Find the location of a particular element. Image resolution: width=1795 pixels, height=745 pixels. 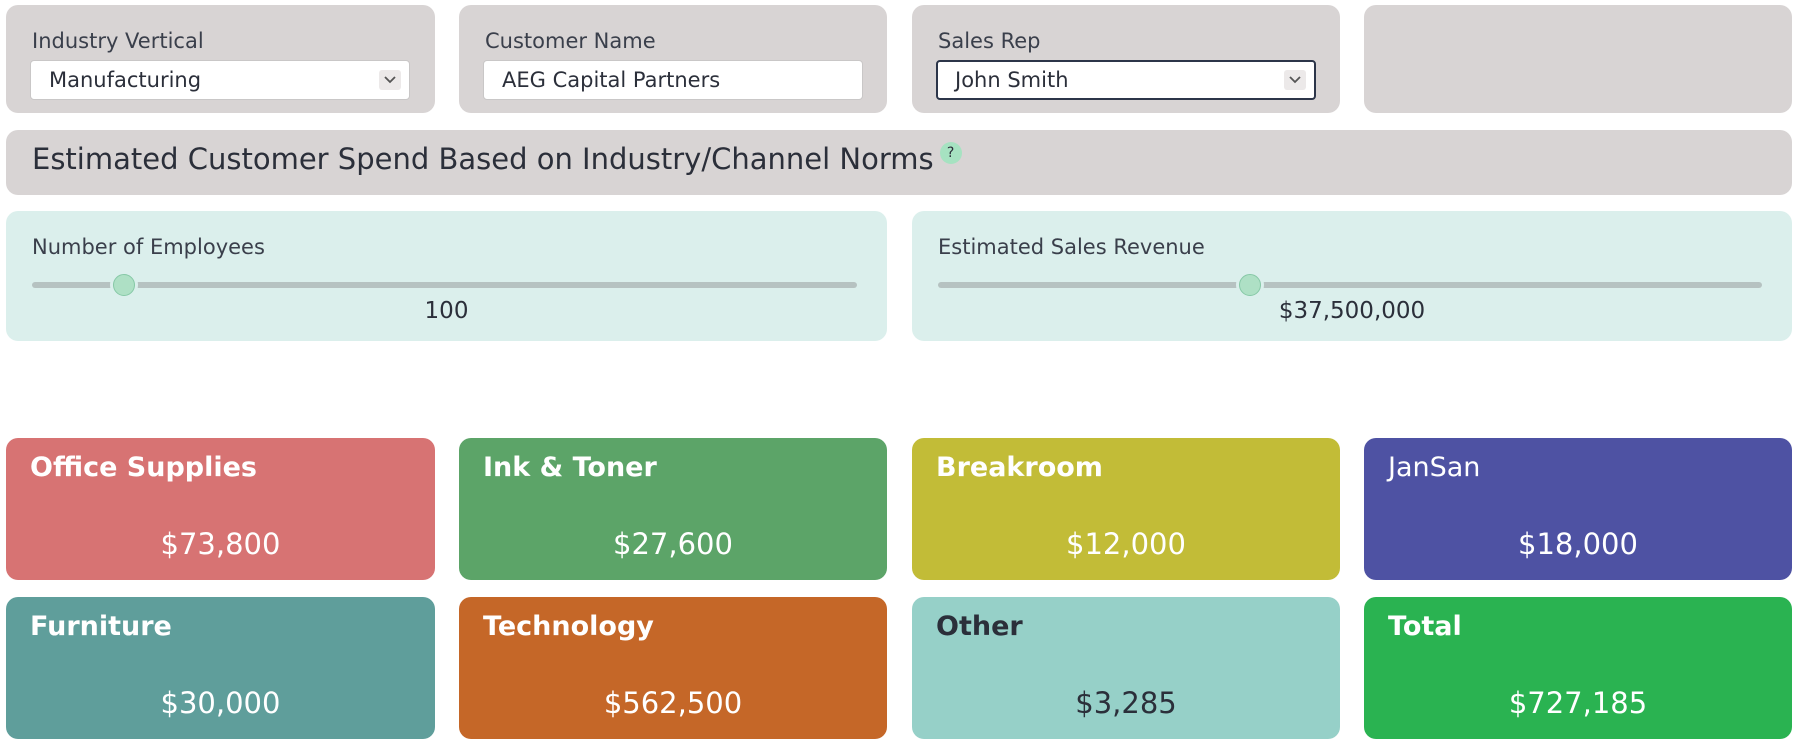

employees-label: Number of Employees is located at coordinates (148, 247).